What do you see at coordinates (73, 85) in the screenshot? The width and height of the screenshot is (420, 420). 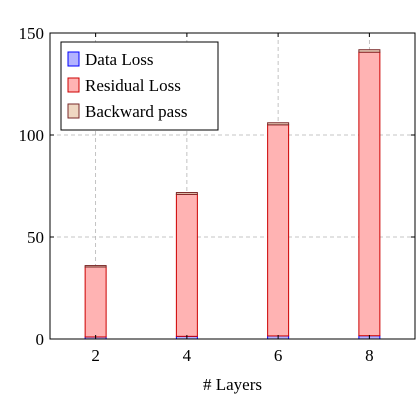 I see `legend-swatch-residual-loss` at bounding box center [73, 85].